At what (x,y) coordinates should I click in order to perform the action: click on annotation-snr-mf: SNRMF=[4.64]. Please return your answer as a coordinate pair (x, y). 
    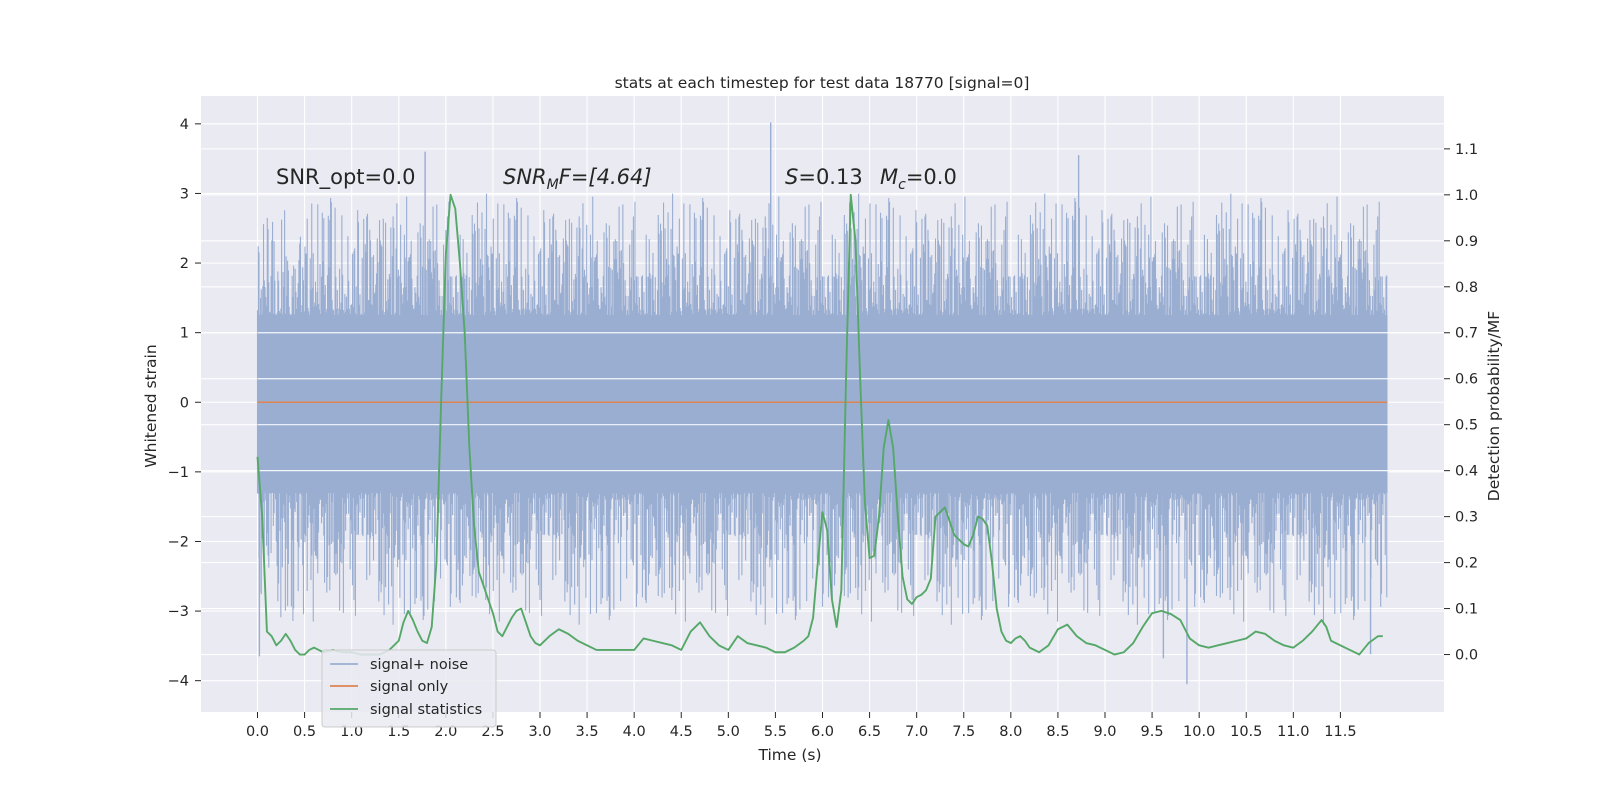
    Looking at the image, I should click on (577, 179).